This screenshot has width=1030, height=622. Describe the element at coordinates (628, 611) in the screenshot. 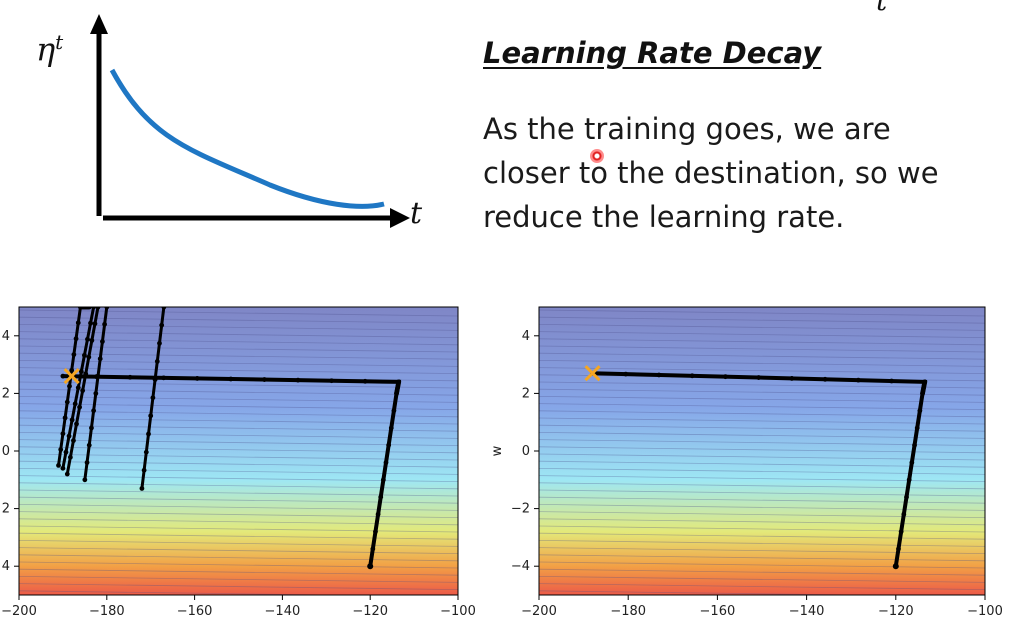

I see `x-tick-label: −180` at that location.